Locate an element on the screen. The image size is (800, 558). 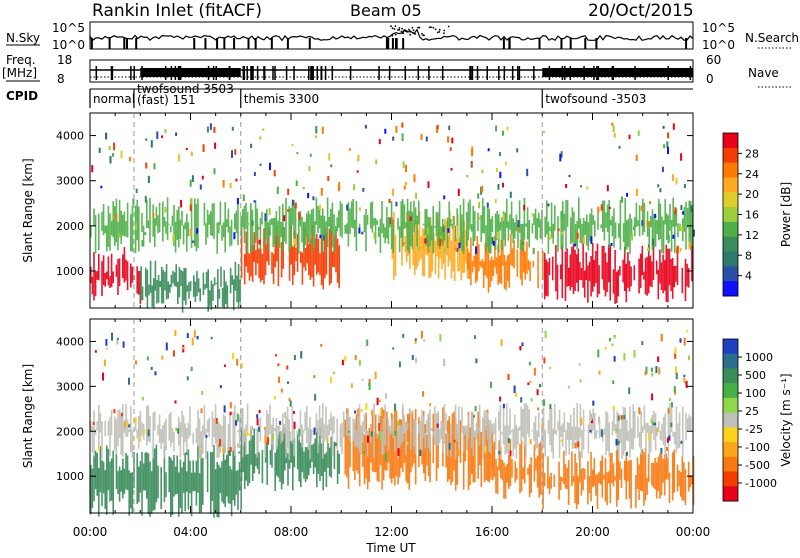
colorbar-tick-label: 8 is located at coordinates (748, 255).